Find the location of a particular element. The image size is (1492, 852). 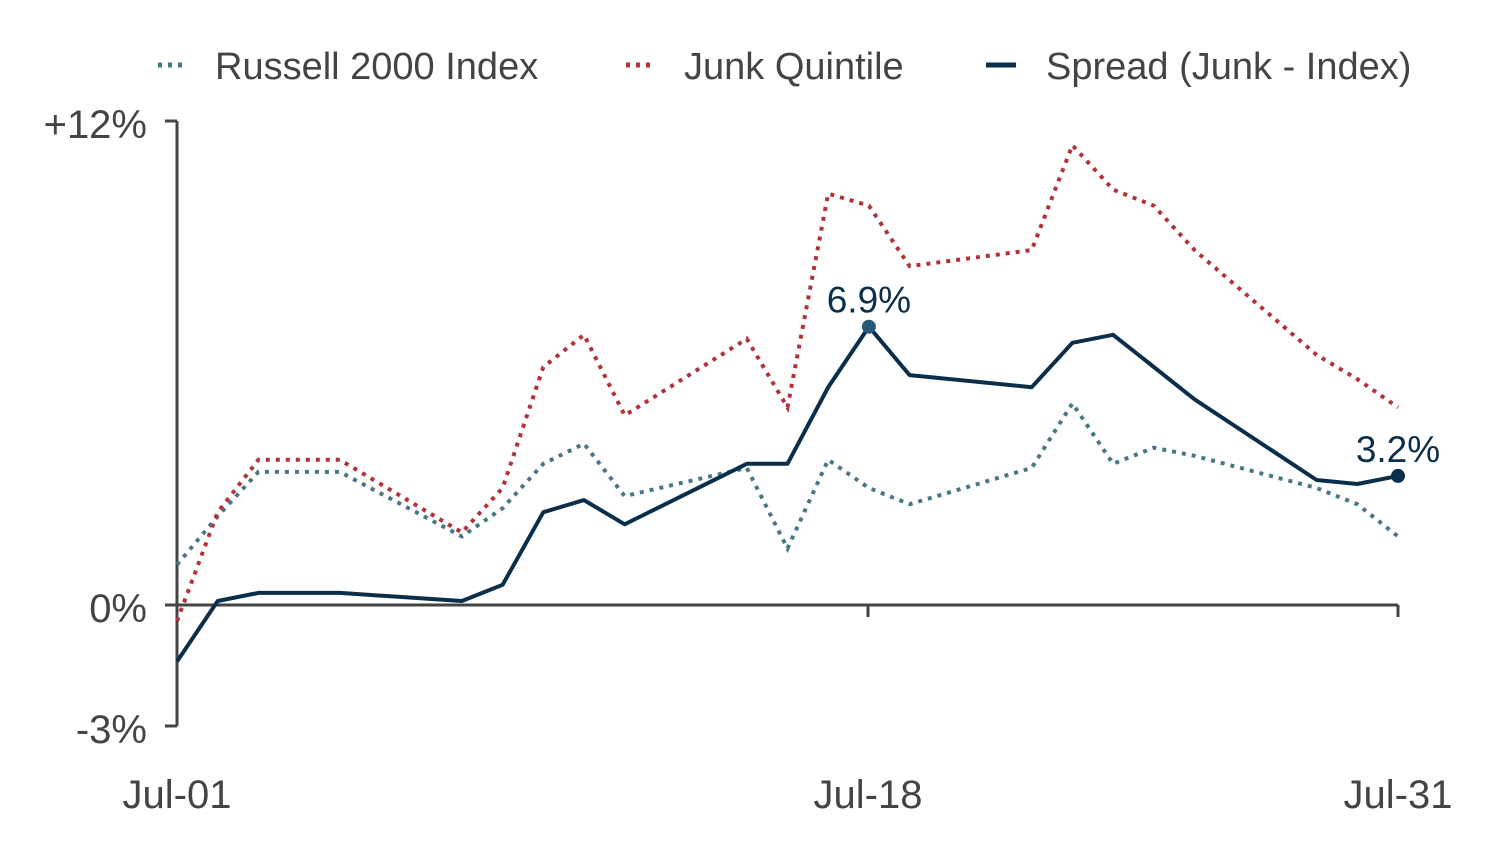

x-tick-label-jul31: Jul-31 is located at coordinates (1398, 795).